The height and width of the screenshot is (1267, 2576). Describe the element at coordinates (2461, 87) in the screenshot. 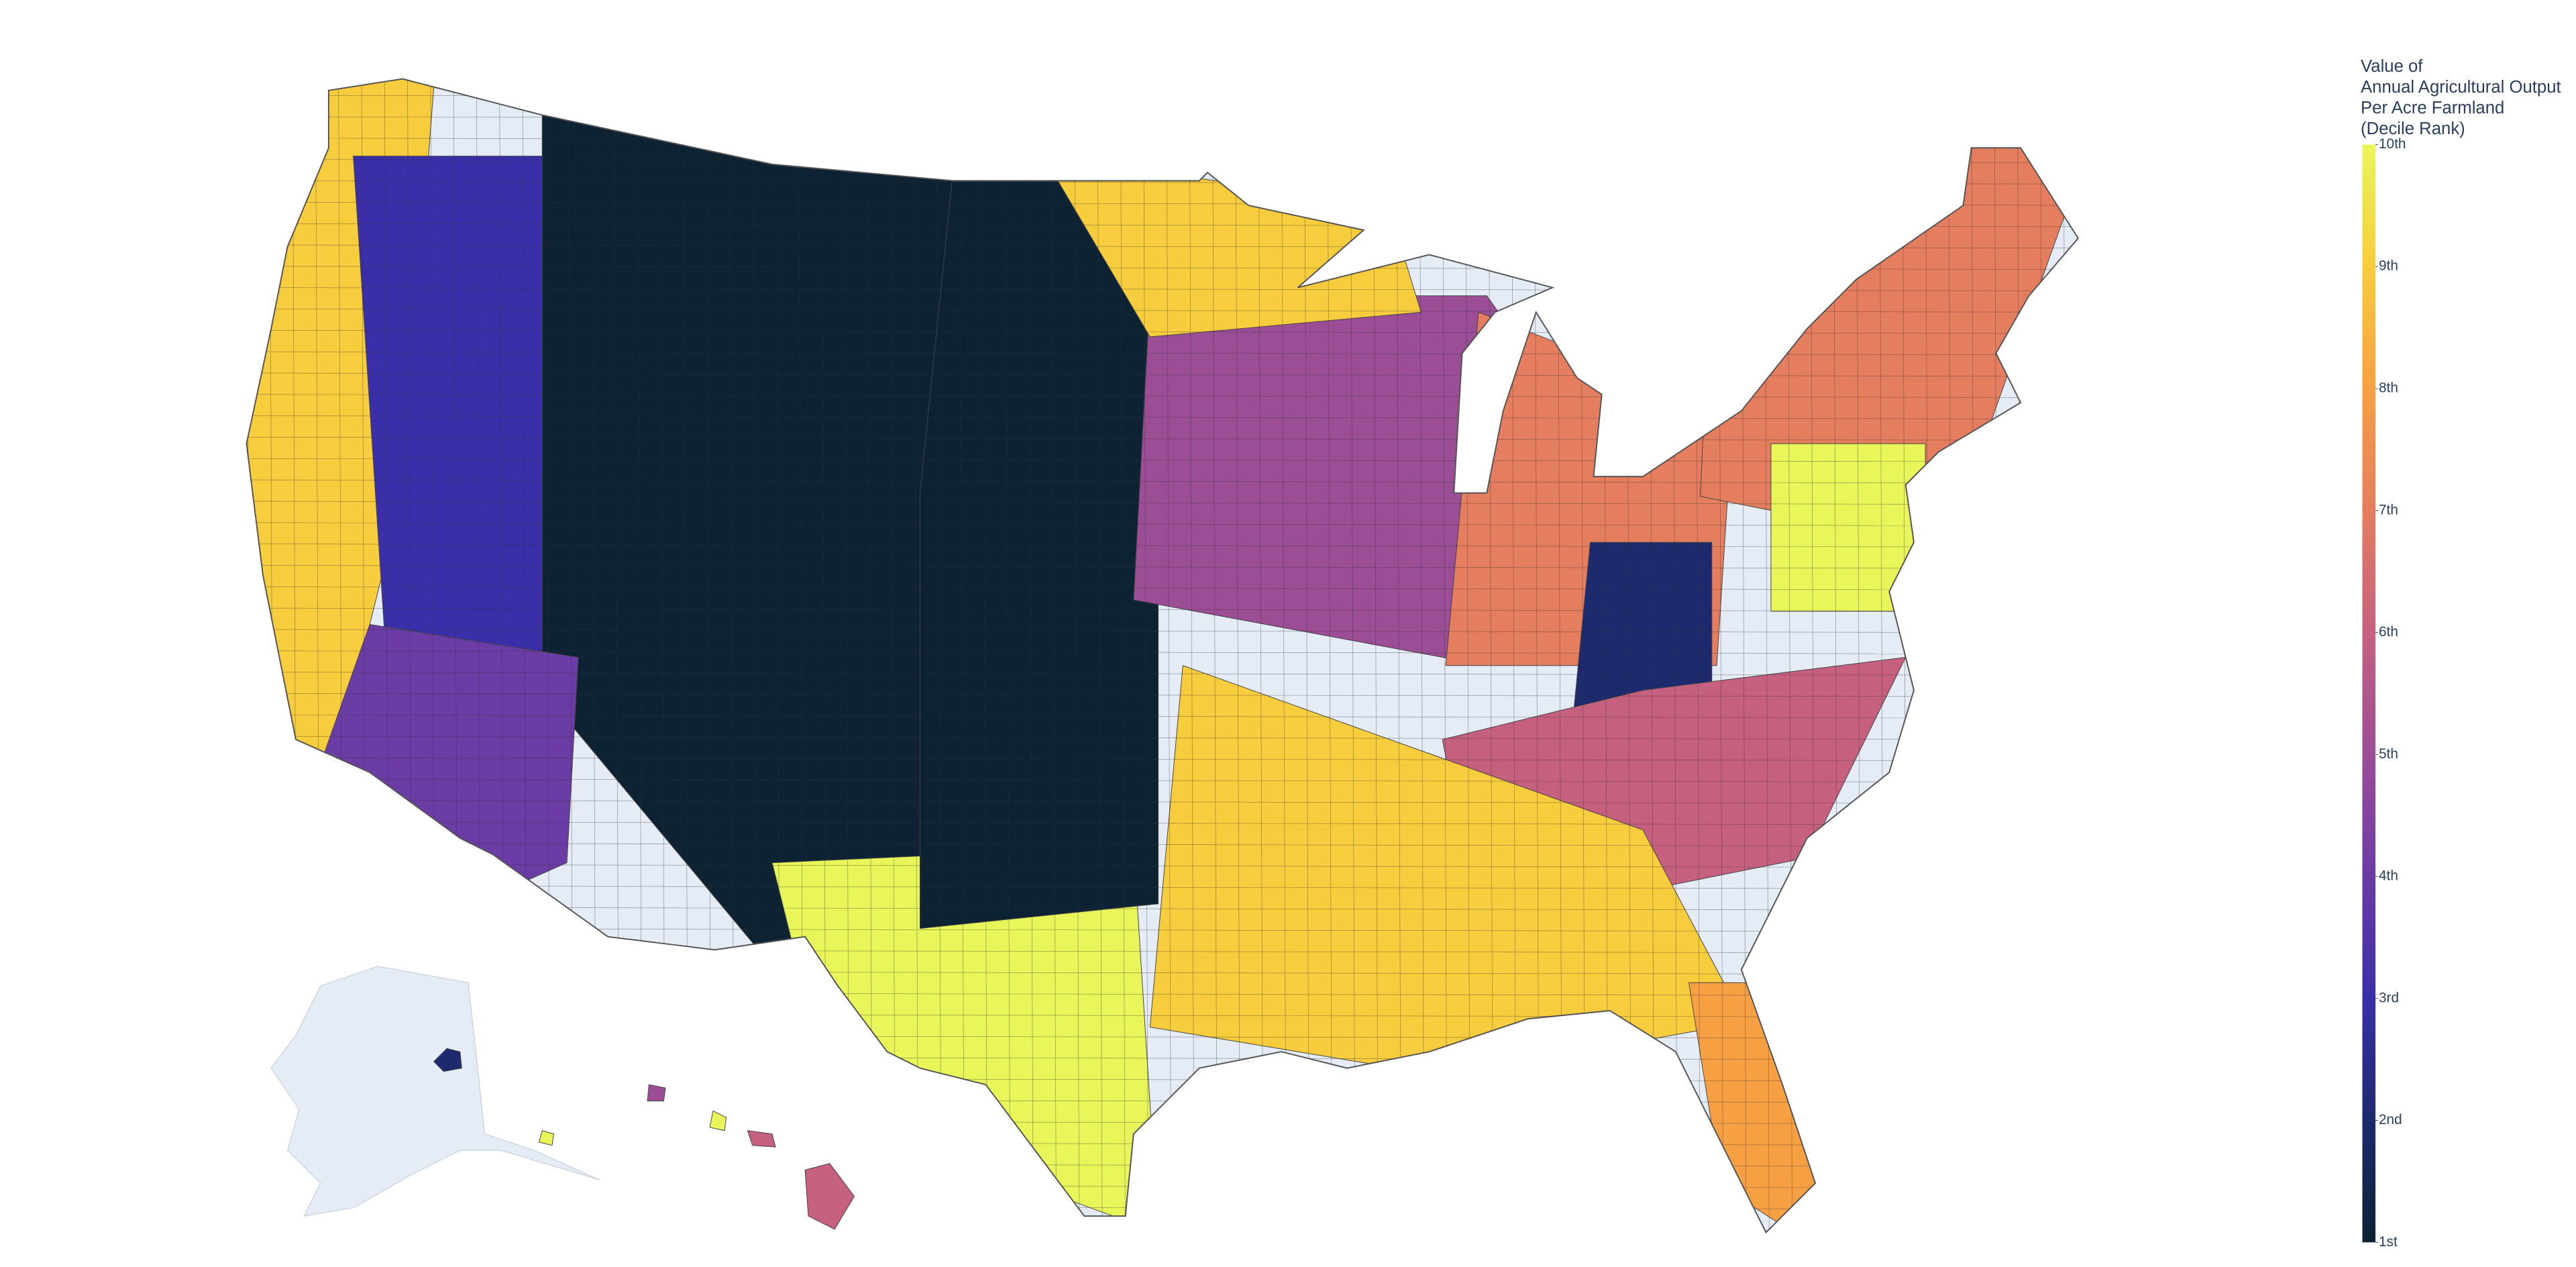

I see `colorbar-title: Annual Agricultural Output` at that location.